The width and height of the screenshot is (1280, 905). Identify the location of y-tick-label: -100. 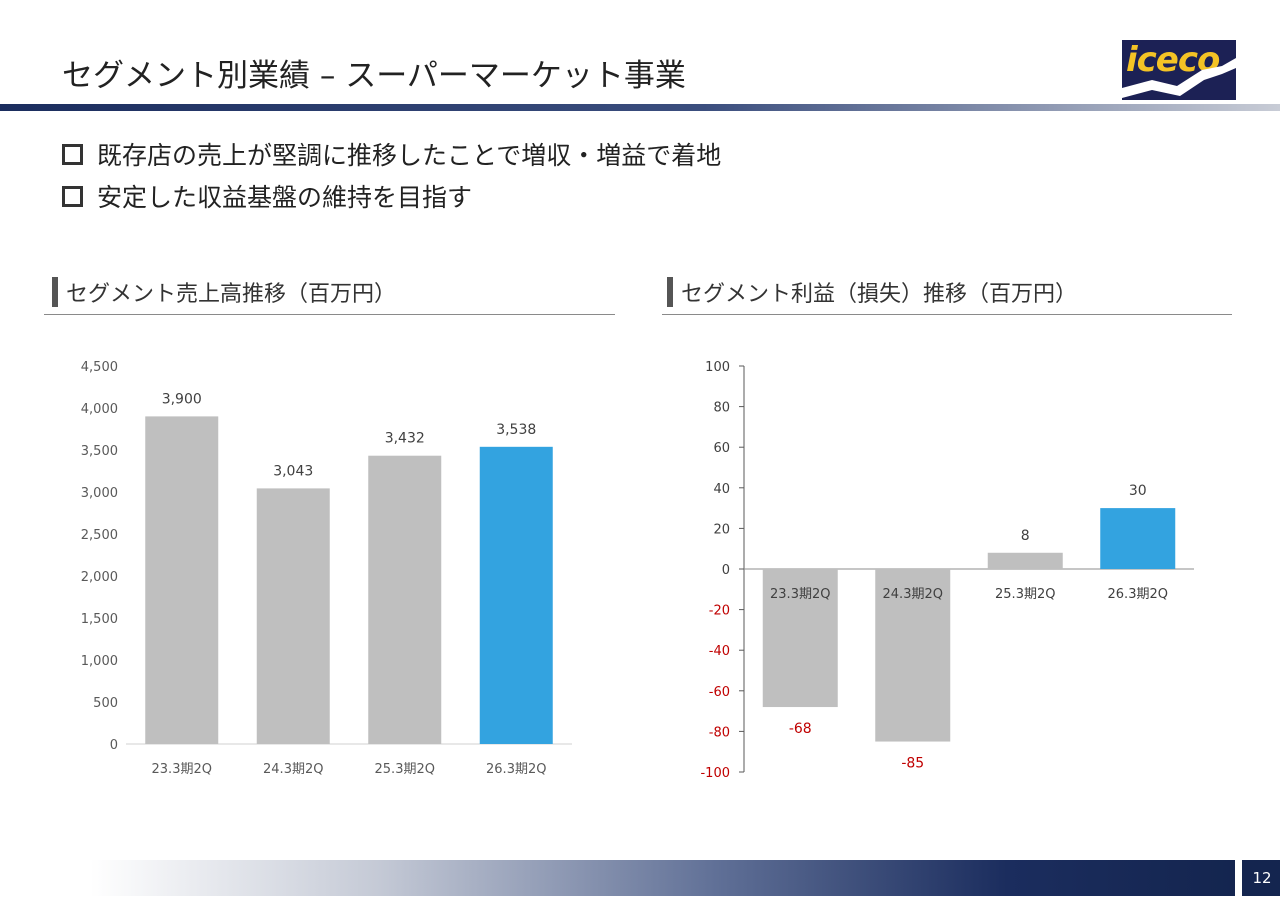
(715, 773).